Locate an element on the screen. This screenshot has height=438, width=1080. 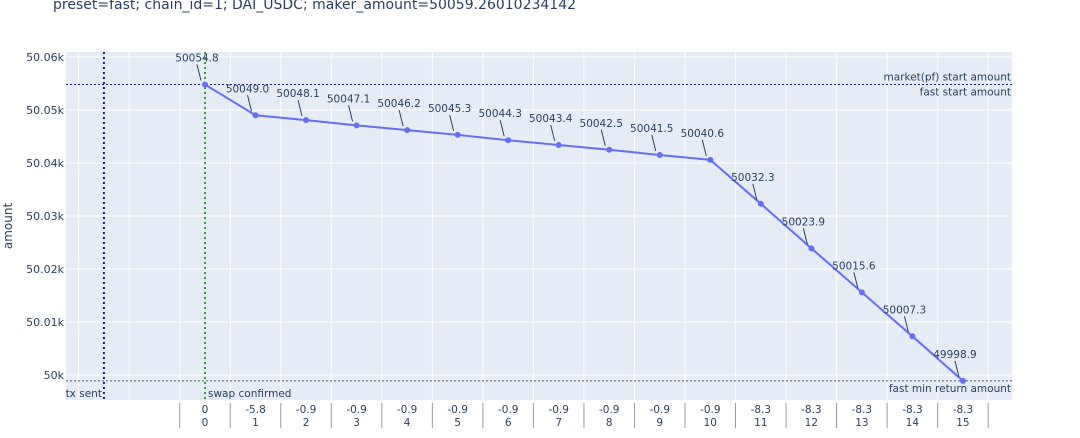
y-axis-label: amount is located at coordinates (8, 226).